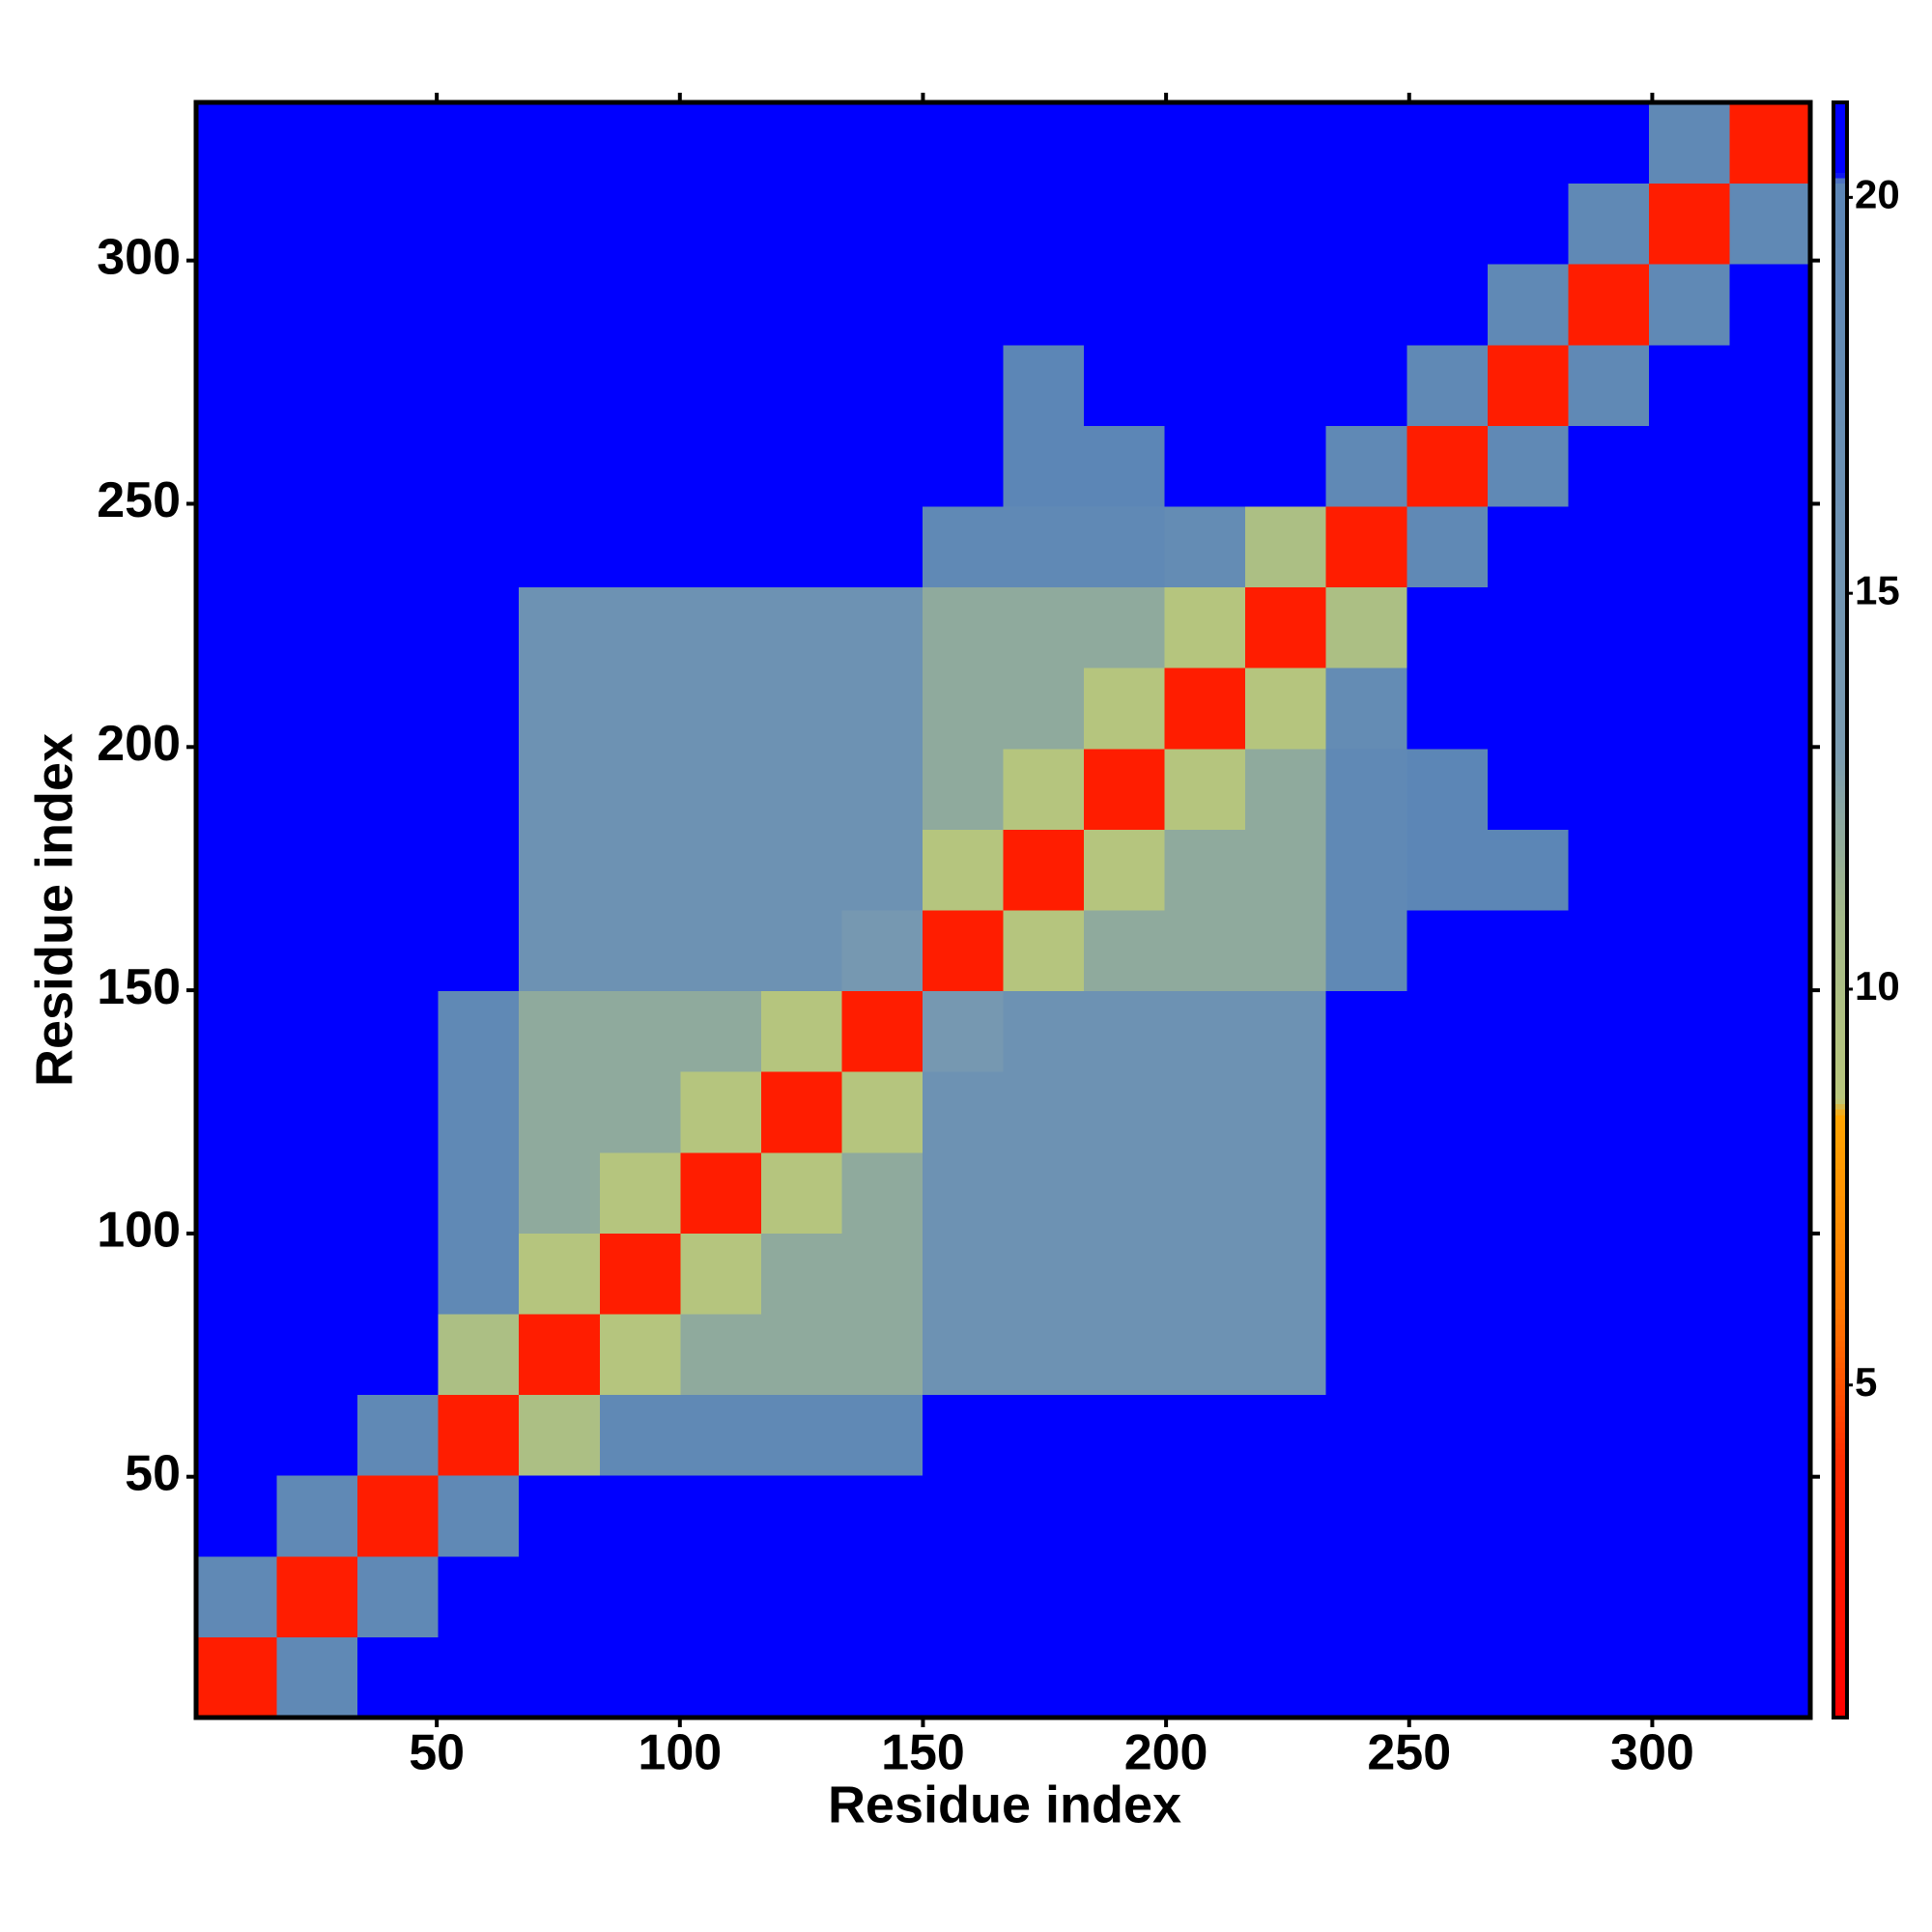 The width and height of the screenshot is (1932, 1932). What do you see at coordinates (139, 744) in the screenshot?
I see `y-tick-label: 200` at bounding box center [139, 744].